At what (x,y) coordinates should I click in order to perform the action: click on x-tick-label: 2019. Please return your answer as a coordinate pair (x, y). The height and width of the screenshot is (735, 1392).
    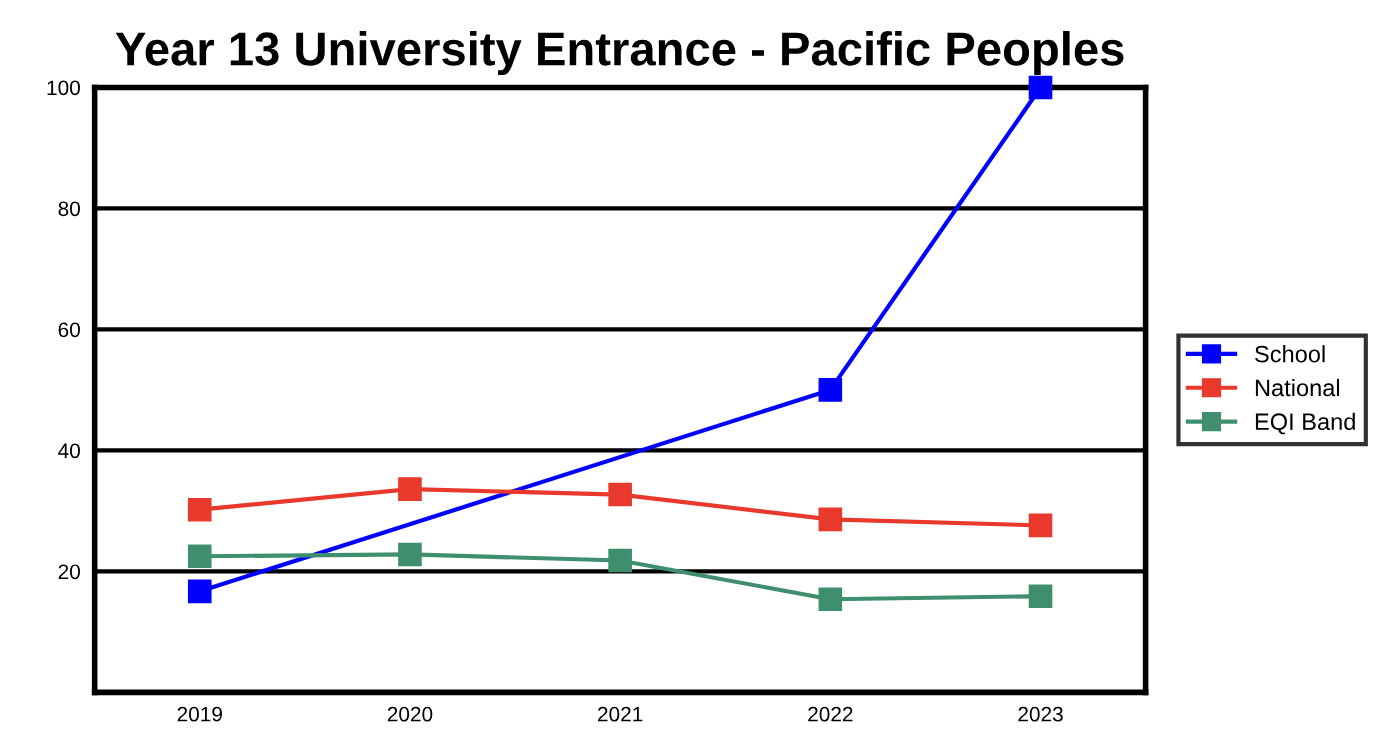
    Looking at the image, I should click on (199, 714).